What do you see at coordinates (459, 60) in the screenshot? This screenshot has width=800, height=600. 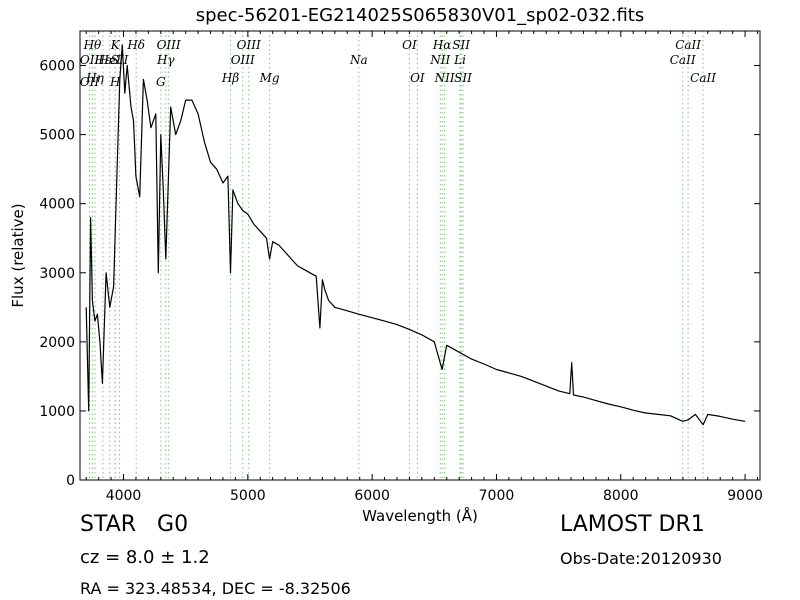 I see `spectral-line-label: Li` at bounding box center [459, 60].